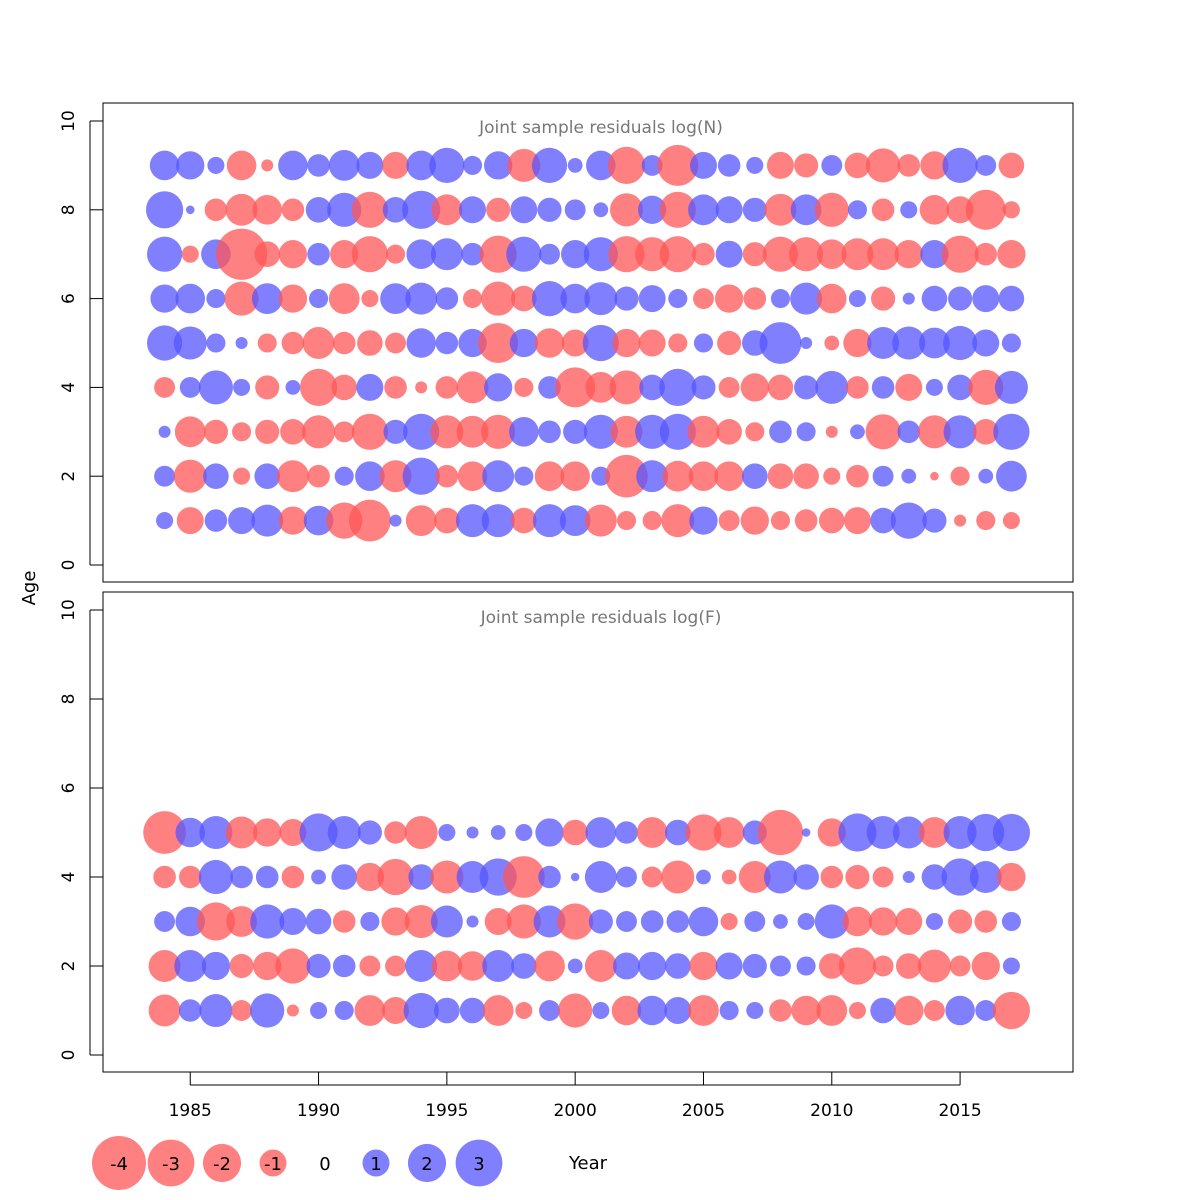  What do you see at coordinates (119, 1163) in the screenshot?
I see `legend-bubble` at bounding box center [119, 1163].